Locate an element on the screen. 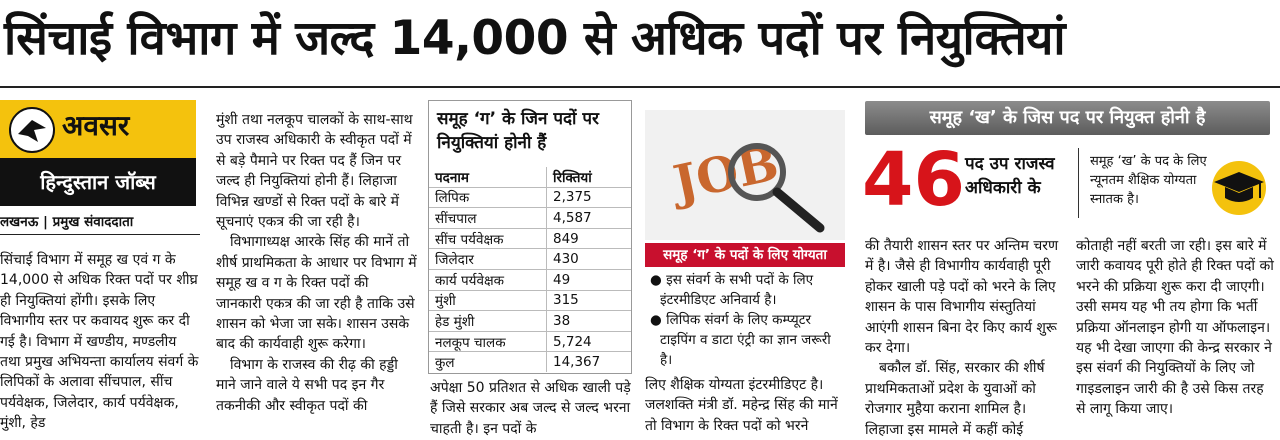 The height and width of the screenshot is (440, 1280). table-header: पदनाम रिक्तियां is located at coordinates (530, 177).